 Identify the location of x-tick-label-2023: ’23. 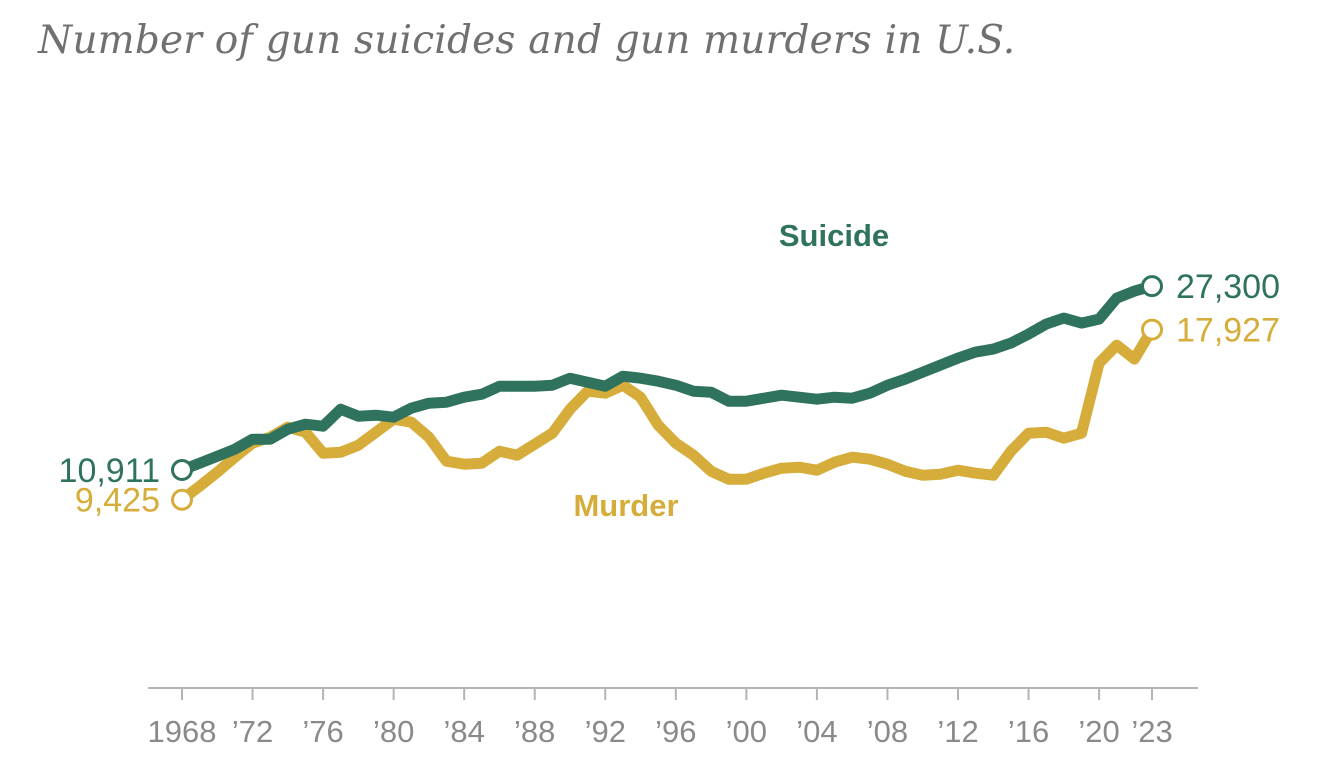
(1151, 731).